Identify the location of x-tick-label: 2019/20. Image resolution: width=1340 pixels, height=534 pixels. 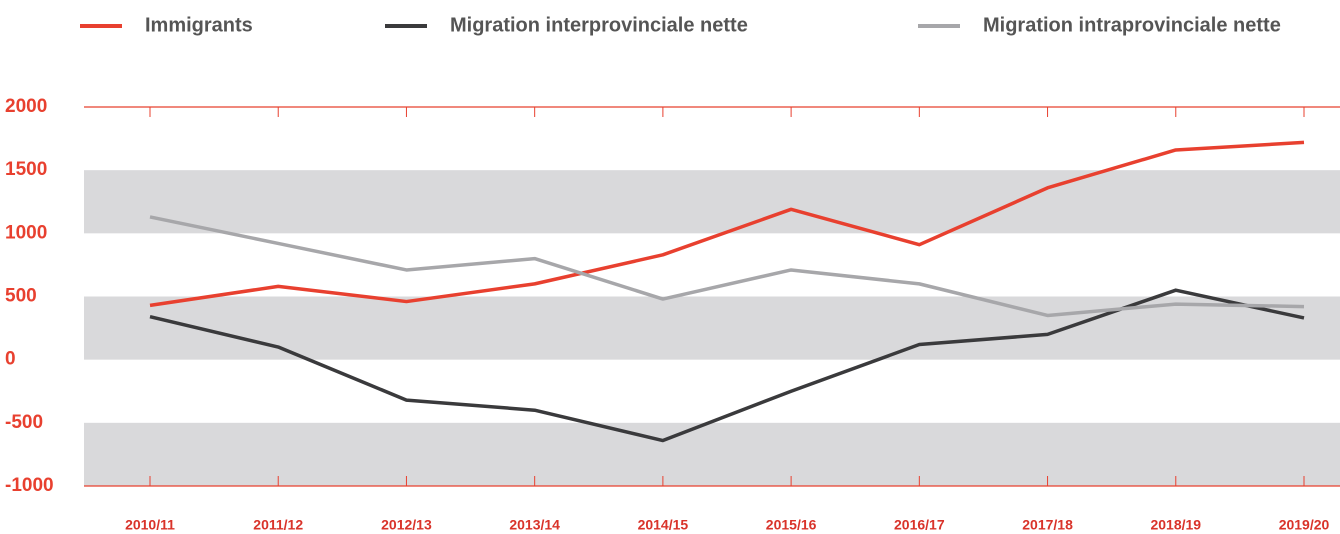
(1304, 525).